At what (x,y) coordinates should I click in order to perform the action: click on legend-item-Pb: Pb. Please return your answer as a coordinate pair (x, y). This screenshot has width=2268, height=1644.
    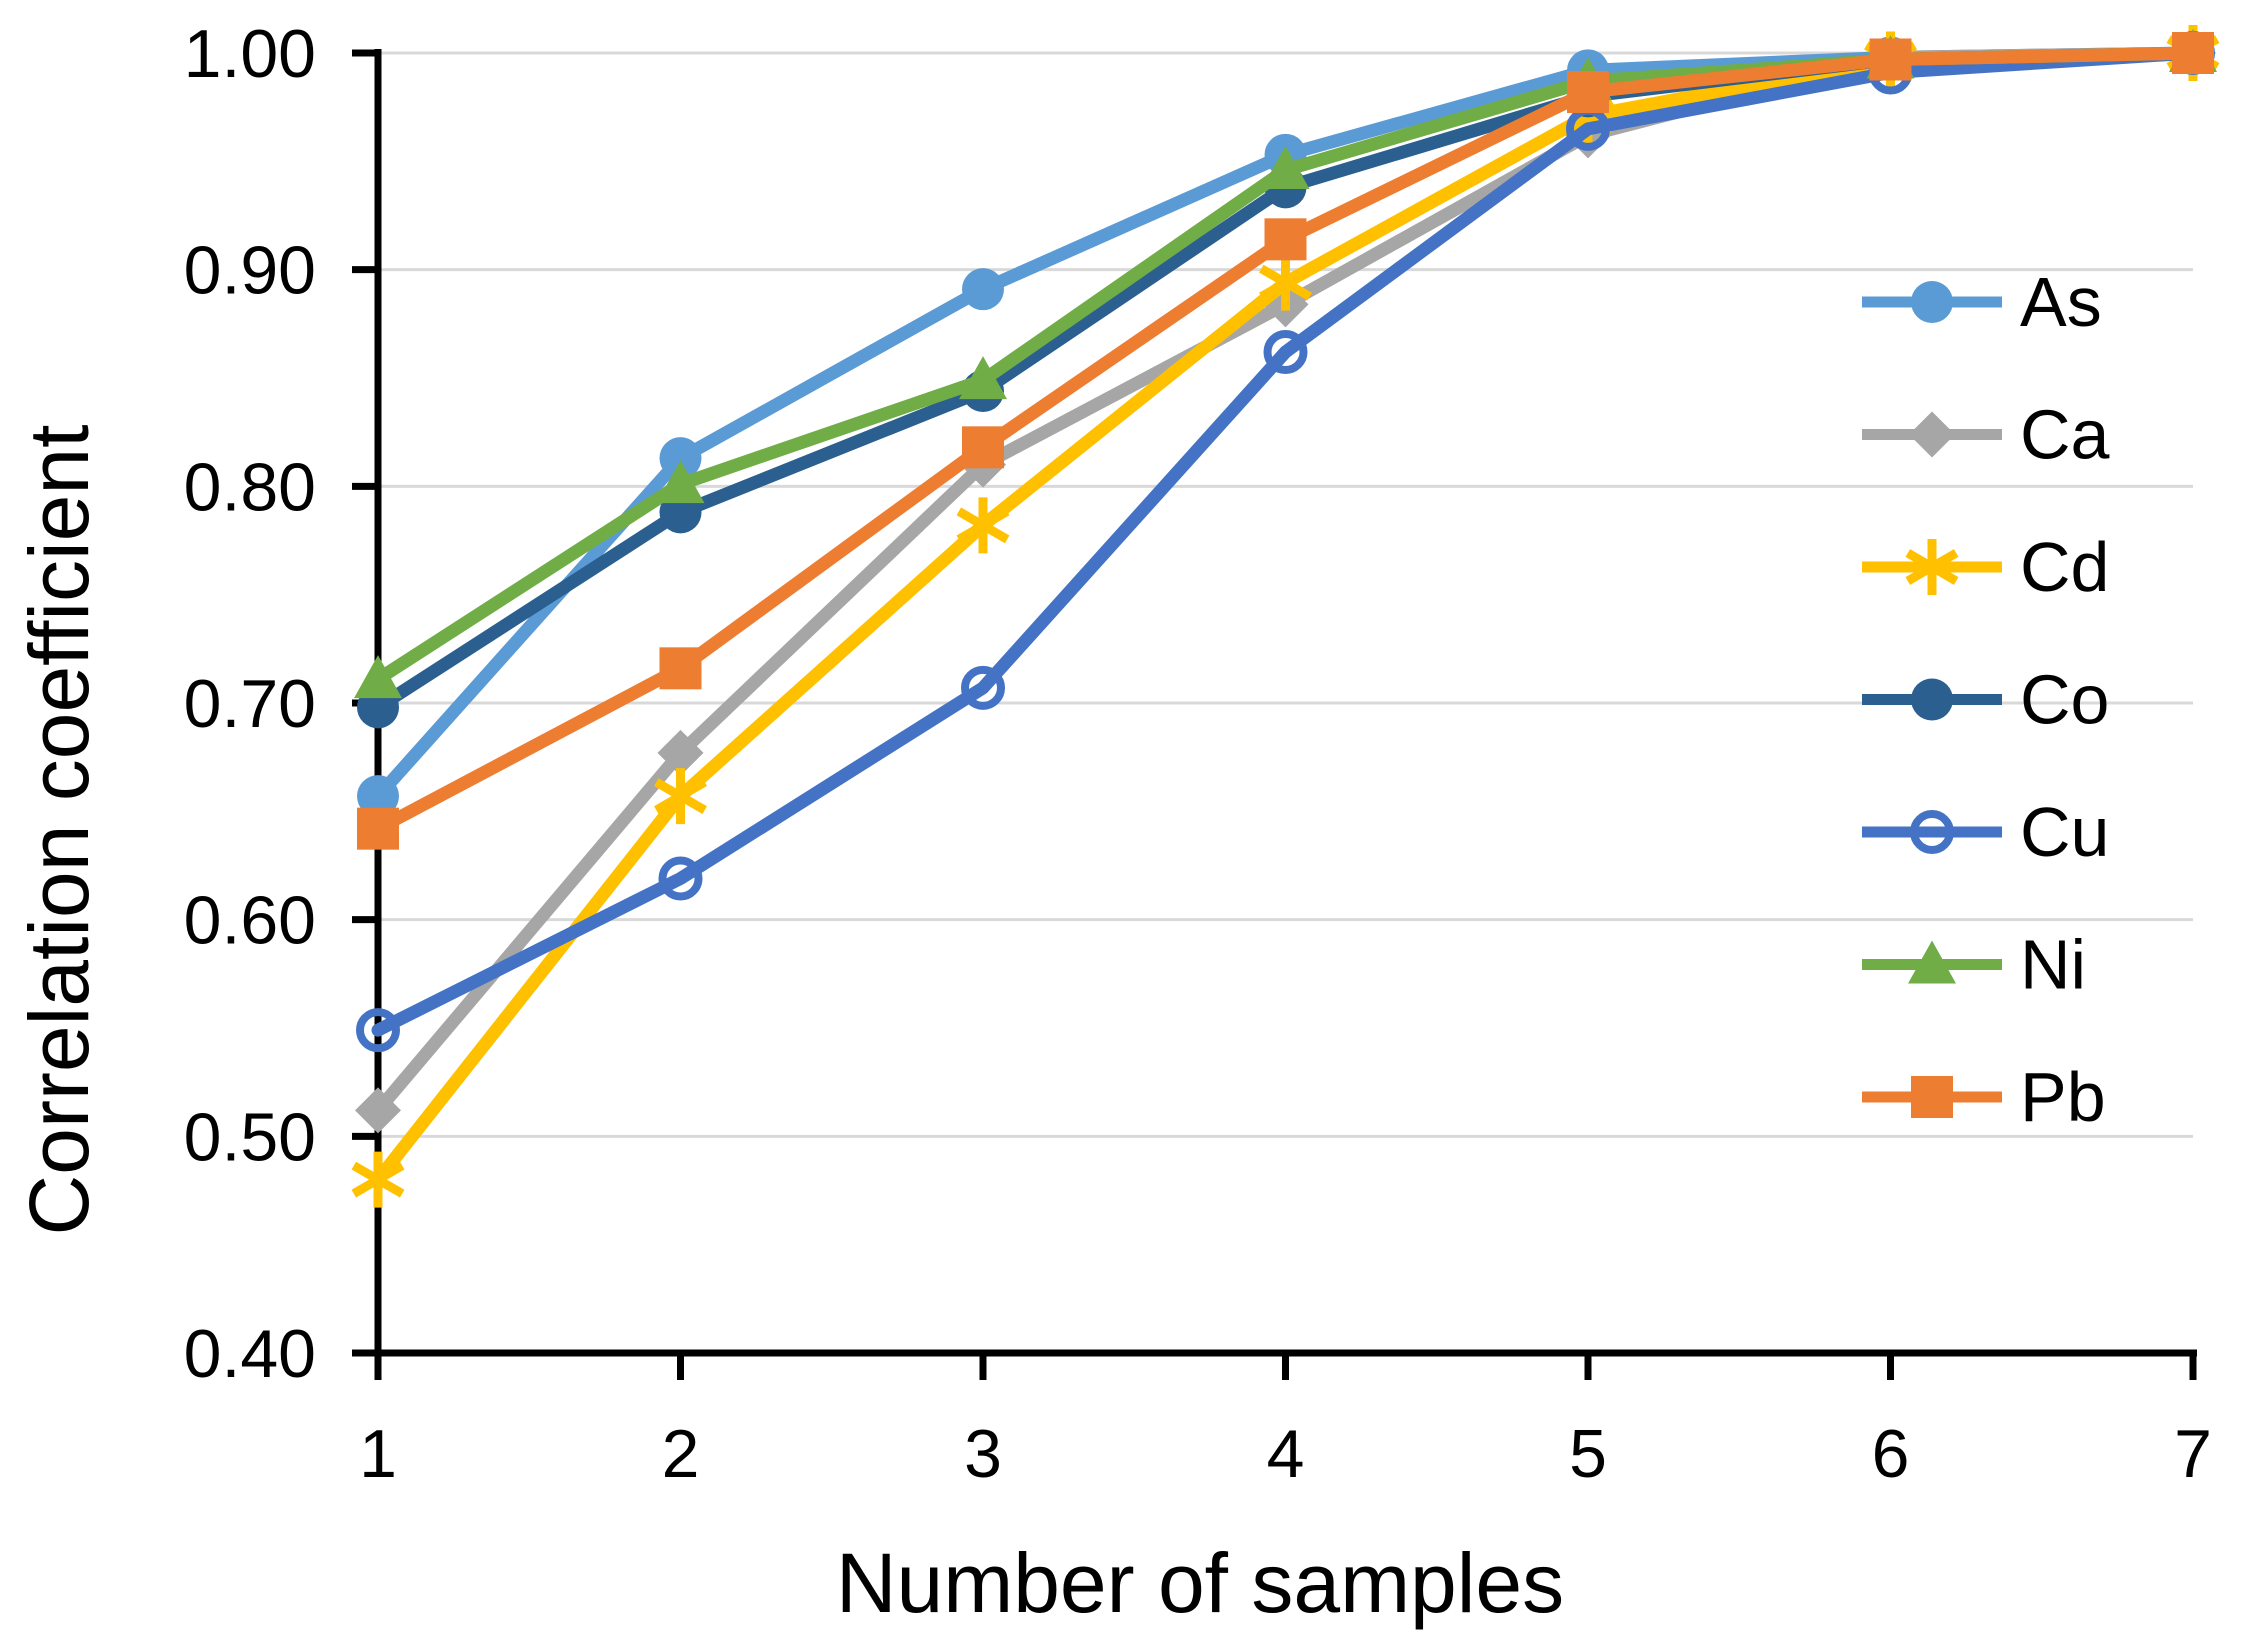
    Looking at the image, I should click on (1984, 1097).